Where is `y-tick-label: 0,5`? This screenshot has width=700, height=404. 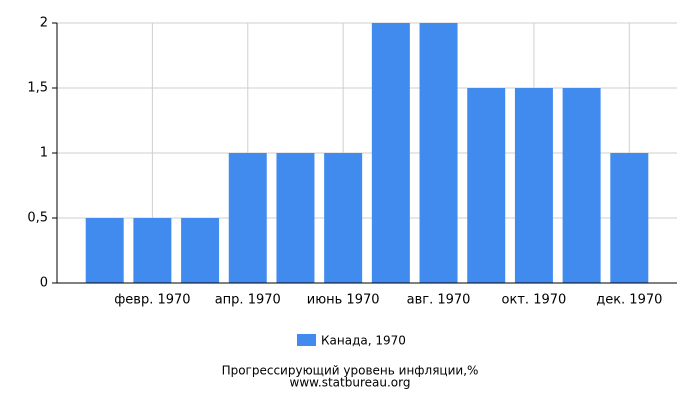
y-tick-label: 0,5 is located at coordinates (37, 218).